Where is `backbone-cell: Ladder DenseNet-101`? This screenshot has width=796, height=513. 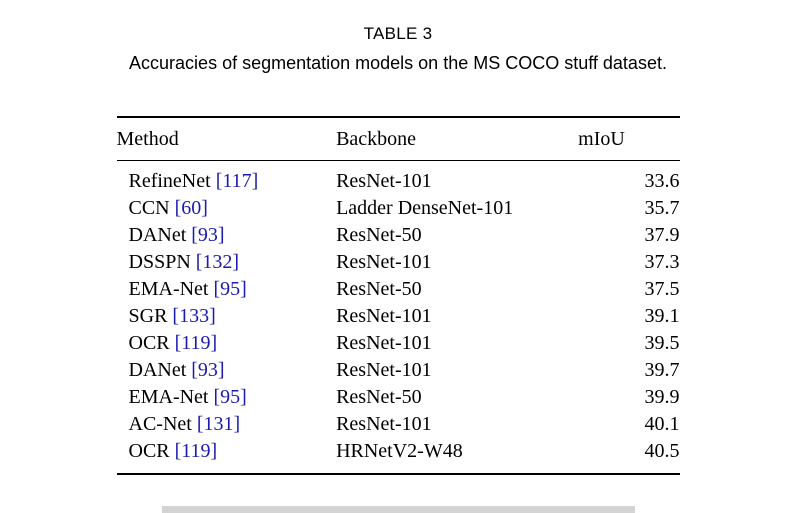
backbone-cell: Ladder DenseNet-101 is located at coordinates (425, 208).